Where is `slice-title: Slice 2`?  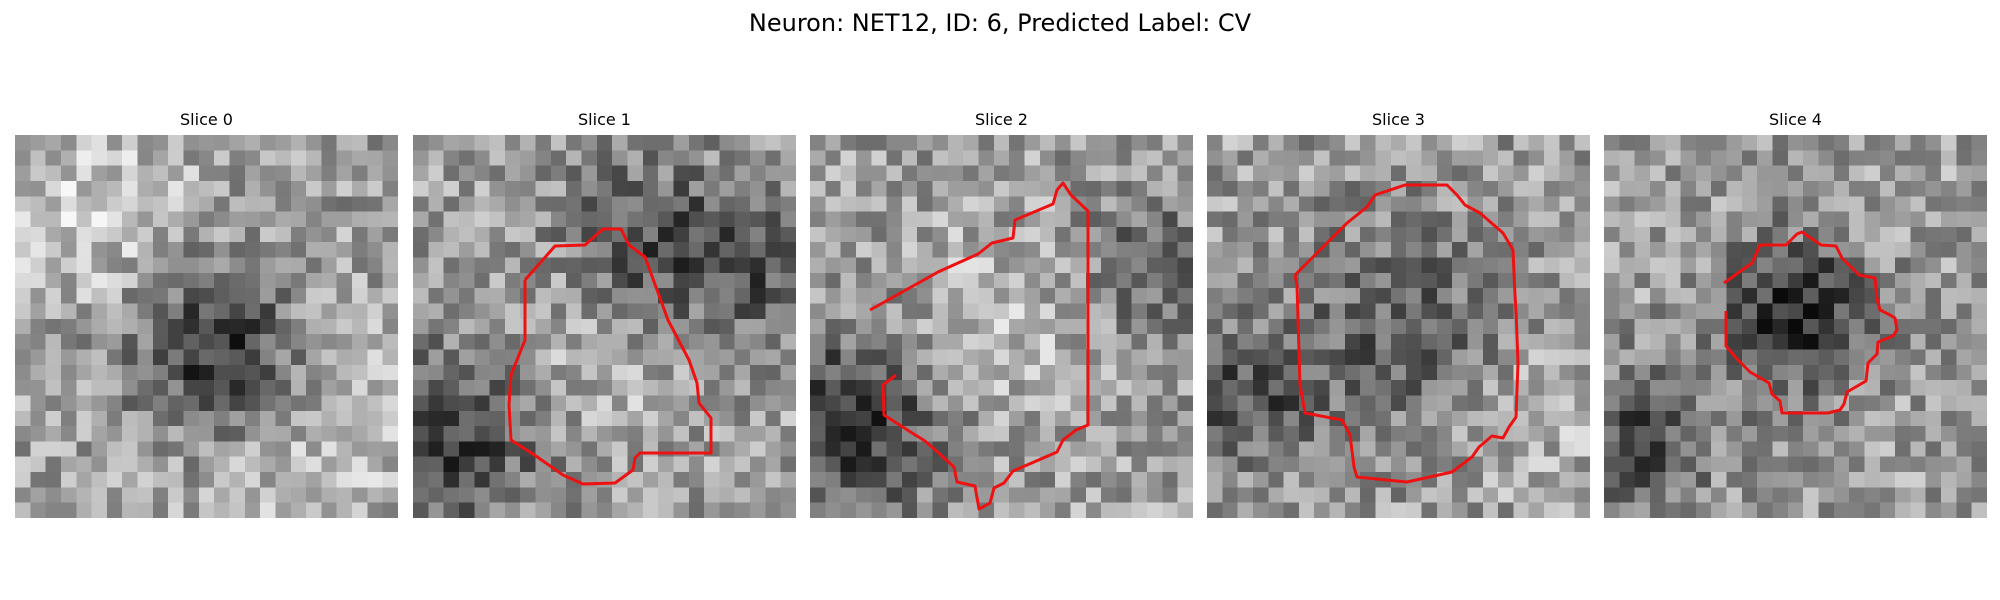
slice-title: Slice 2 is located at coordinates (1001, 119).